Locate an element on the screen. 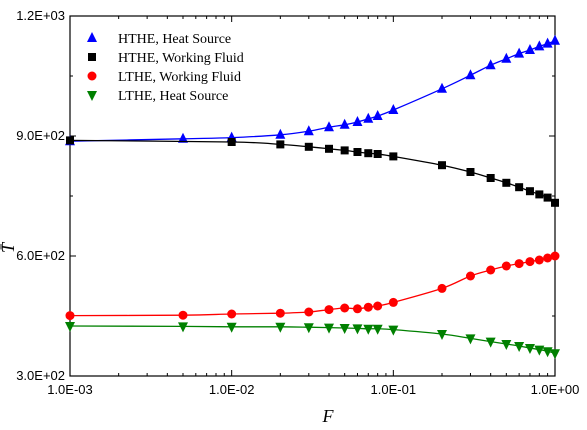 The image size is (587, 430). legend-label-0: HTHE, Heat Source is located at coordinates (174, 39).